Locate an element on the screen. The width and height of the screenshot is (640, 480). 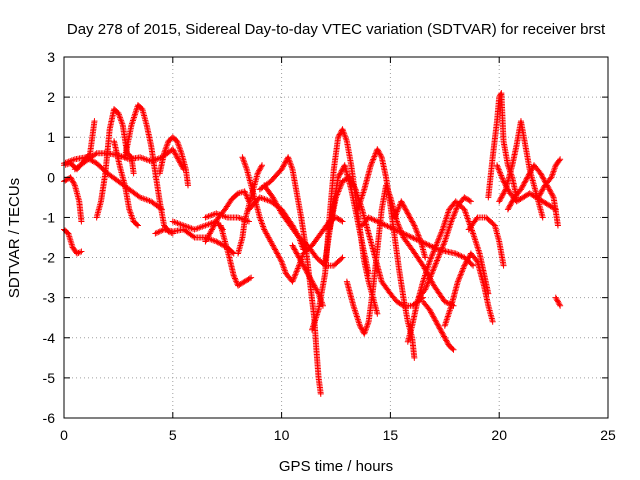
y-tick-label: 3 is located at coordinates (51, 57).